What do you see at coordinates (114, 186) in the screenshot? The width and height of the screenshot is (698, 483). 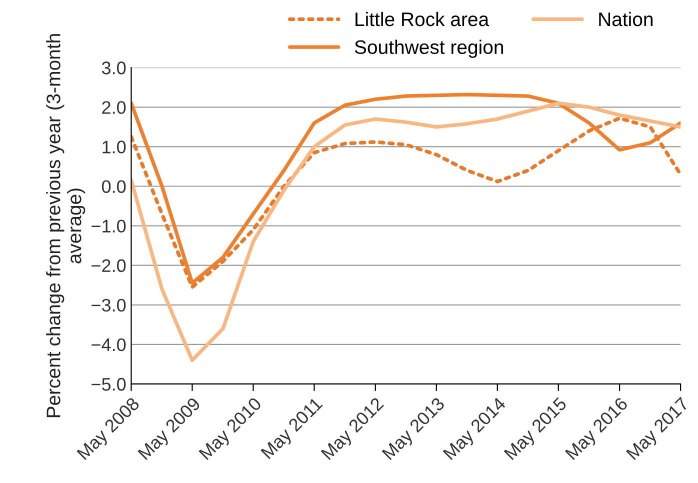 I see `y-tick-label: 0.0` at bounding box center [114, 186].